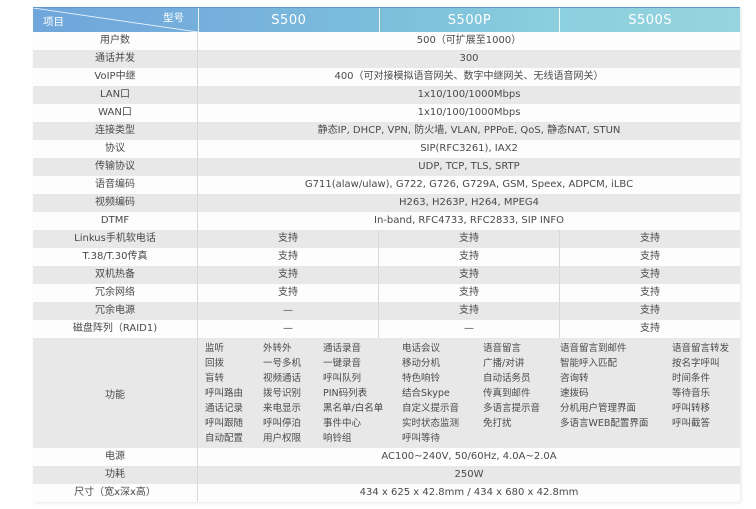 This screenshot has height=509, width=756. Describe the element at coordinates (173, 18) in the screenshot. I see `header-model-label: 型号` at that location.